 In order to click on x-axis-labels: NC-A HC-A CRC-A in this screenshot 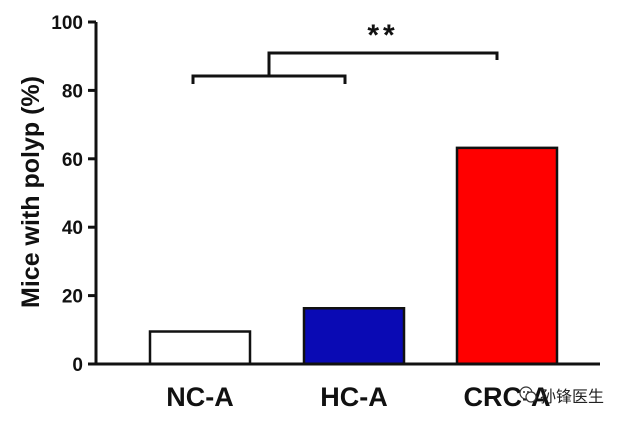, I will do `click(358, 397)`.